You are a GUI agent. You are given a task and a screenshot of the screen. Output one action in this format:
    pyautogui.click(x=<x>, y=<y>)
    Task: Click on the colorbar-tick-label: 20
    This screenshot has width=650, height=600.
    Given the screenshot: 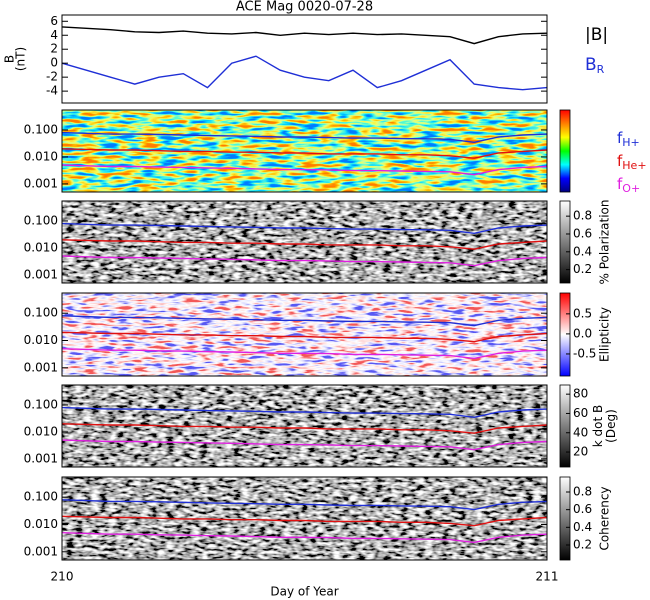 What is the action you would take?
    pyautogui.click(x=580, y=452)
    